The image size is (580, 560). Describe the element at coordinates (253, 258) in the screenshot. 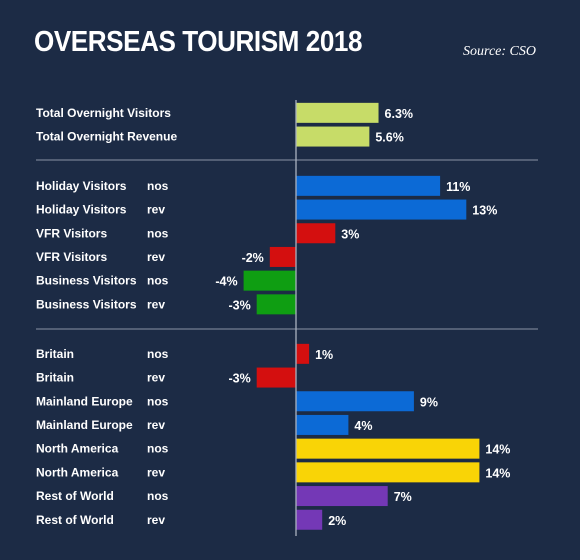

I see `data-label: -2%` at that location.